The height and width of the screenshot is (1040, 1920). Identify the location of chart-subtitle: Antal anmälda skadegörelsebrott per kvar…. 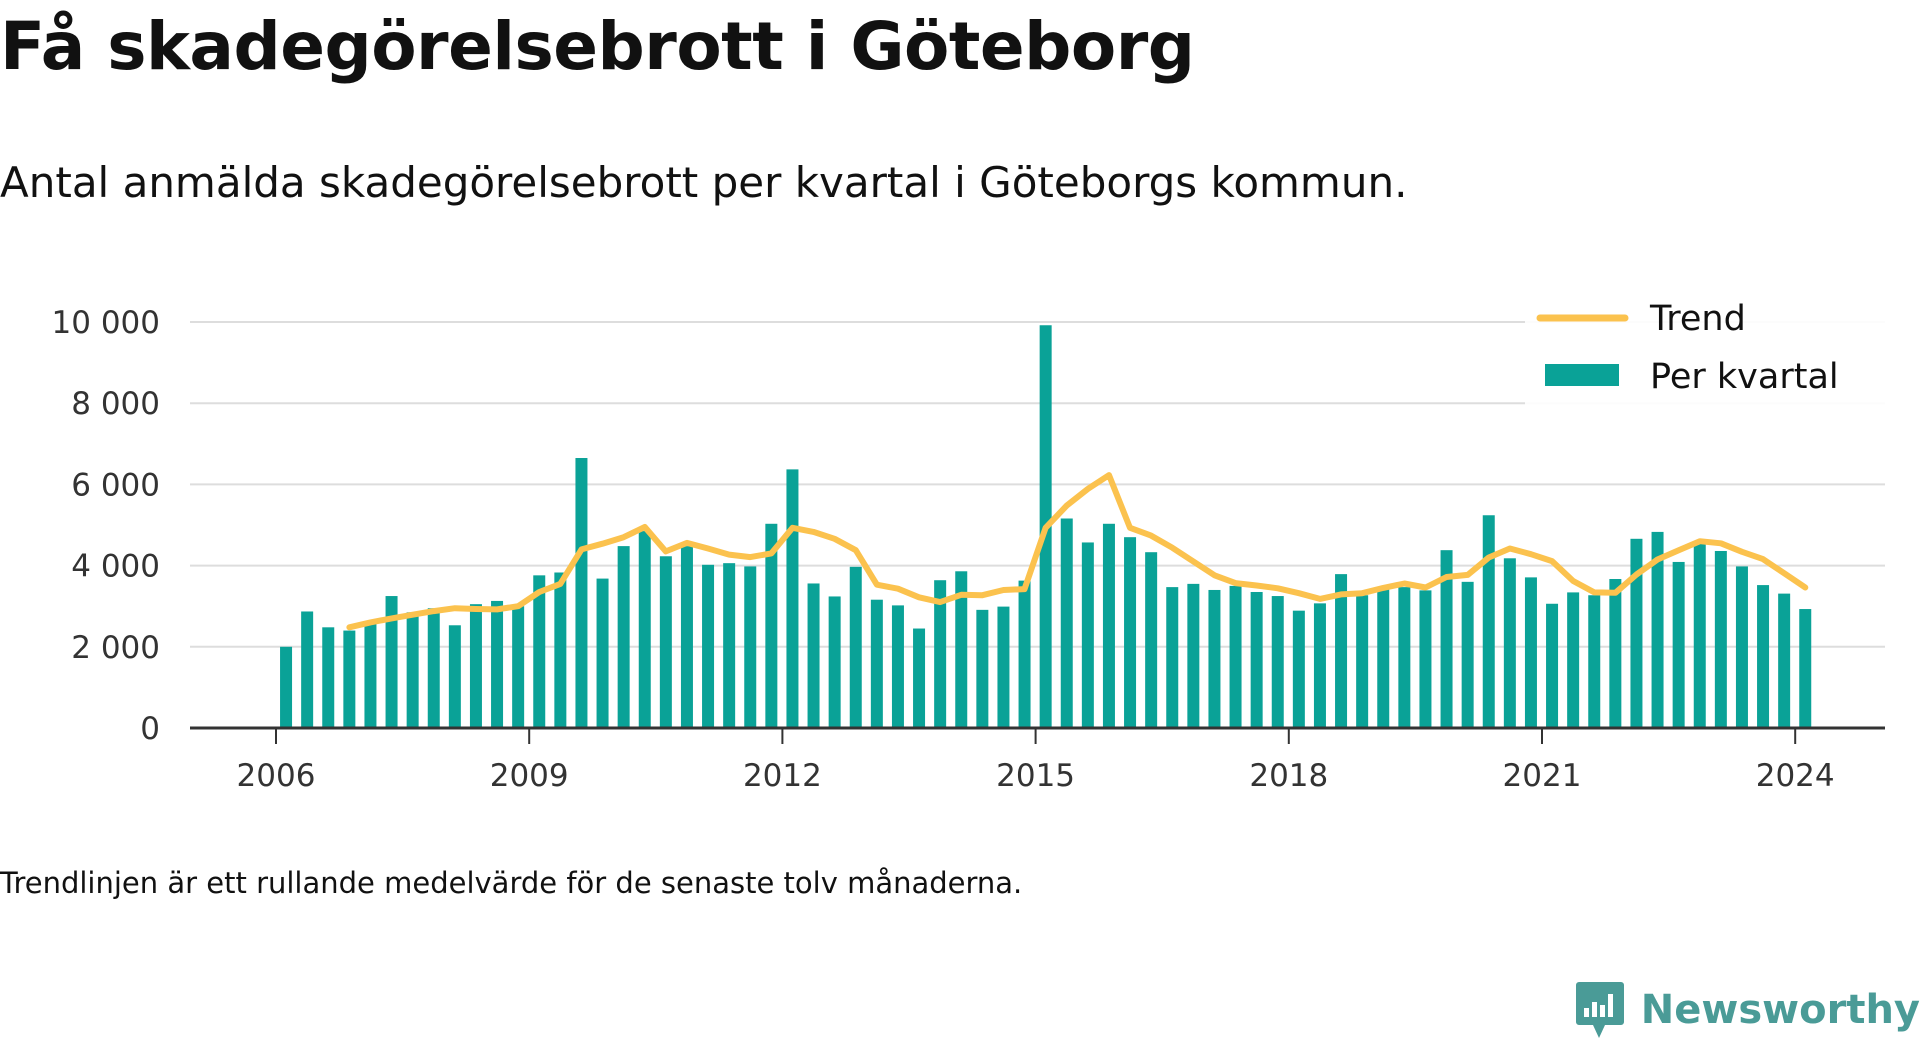
(704, 182).